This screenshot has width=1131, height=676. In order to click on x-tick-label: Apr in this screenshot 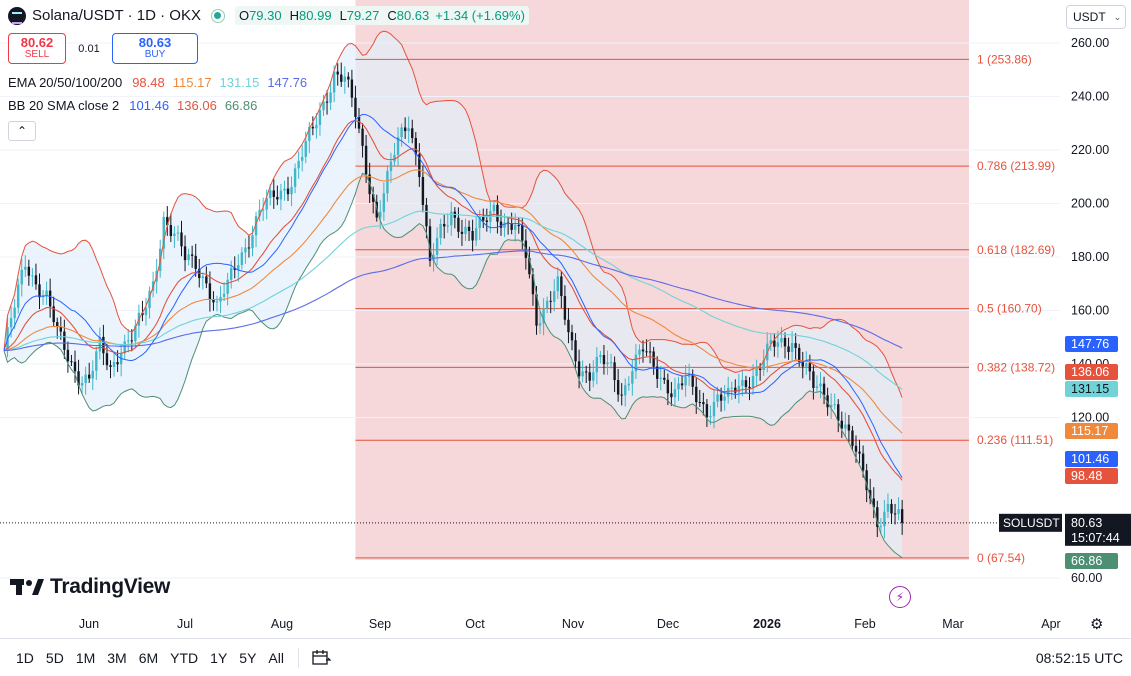, I will do `click(1050, 624)`.